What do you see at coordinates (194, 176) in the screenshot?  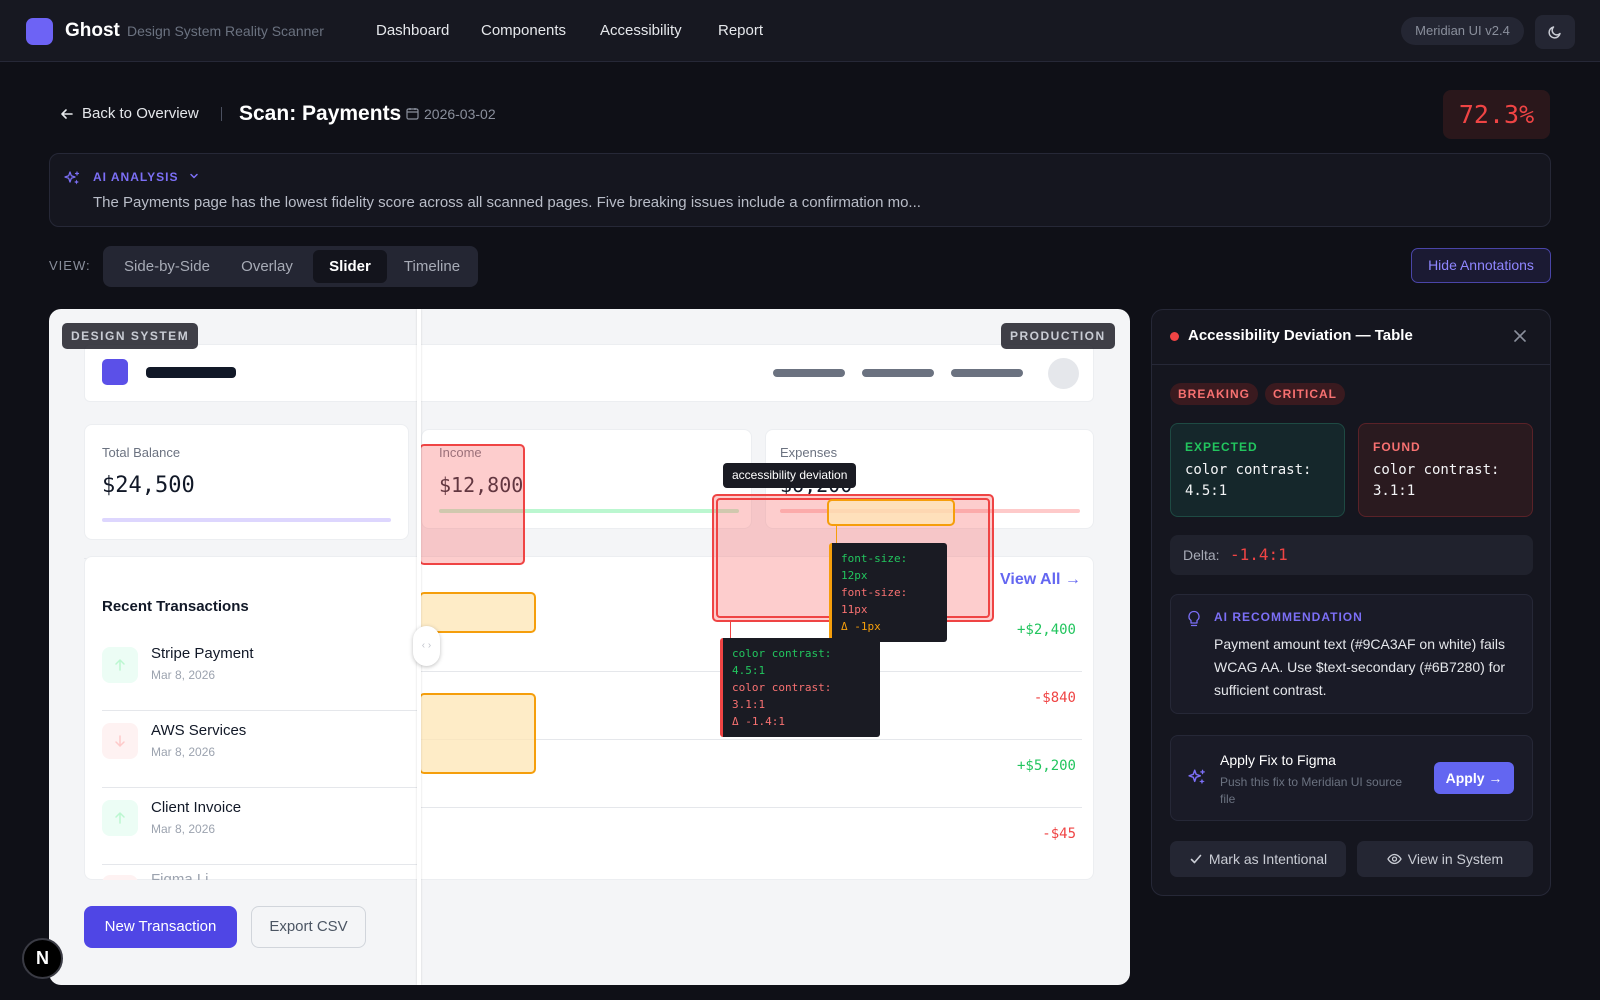 I see `chevron-down-icon` at bounding box center [194, 176].